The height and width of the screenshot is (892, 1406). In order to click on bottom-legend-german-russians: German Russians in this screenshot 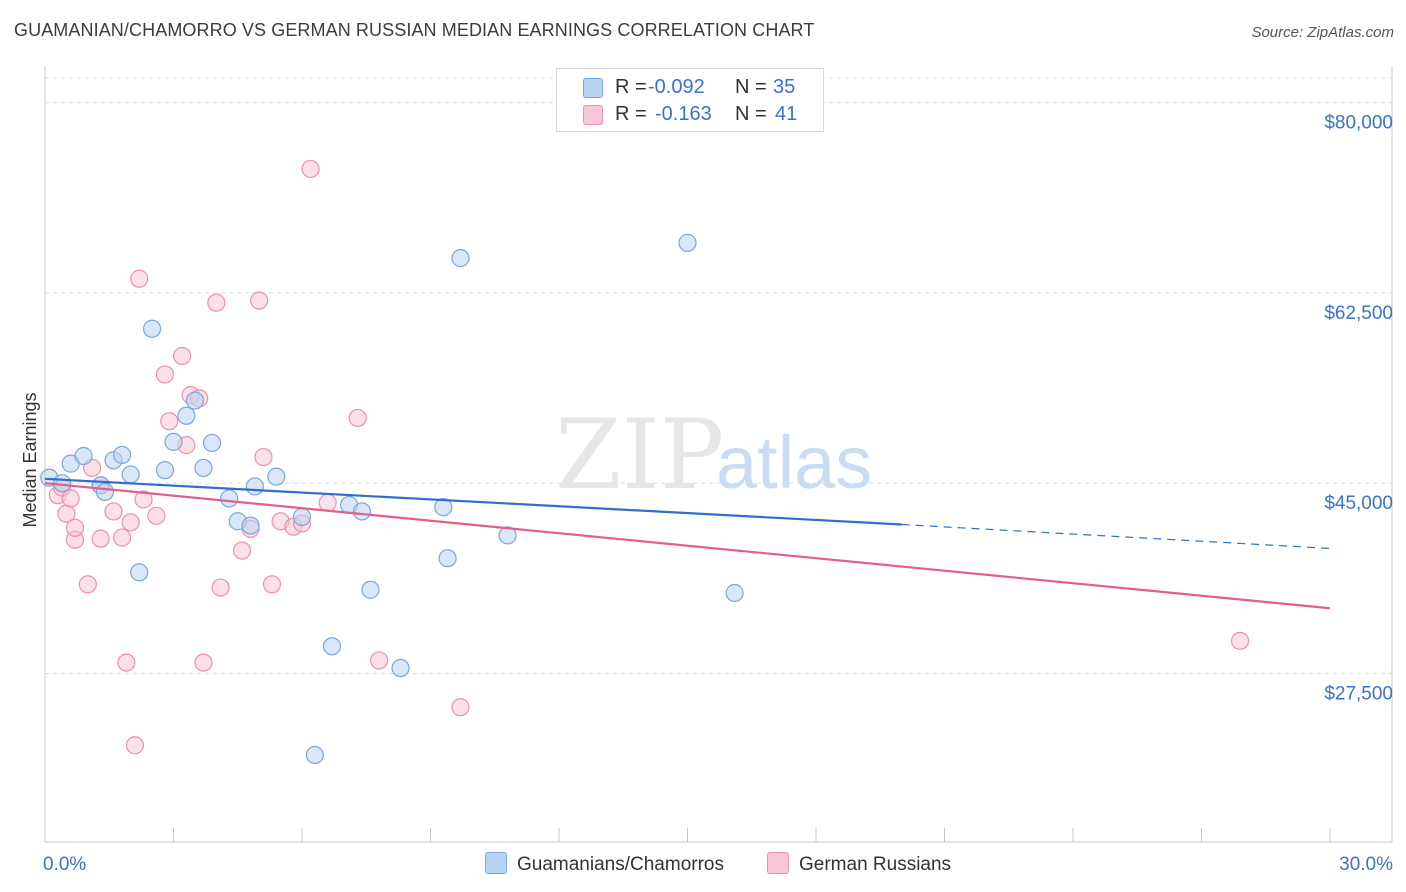, I will do `click(859, 864)`.